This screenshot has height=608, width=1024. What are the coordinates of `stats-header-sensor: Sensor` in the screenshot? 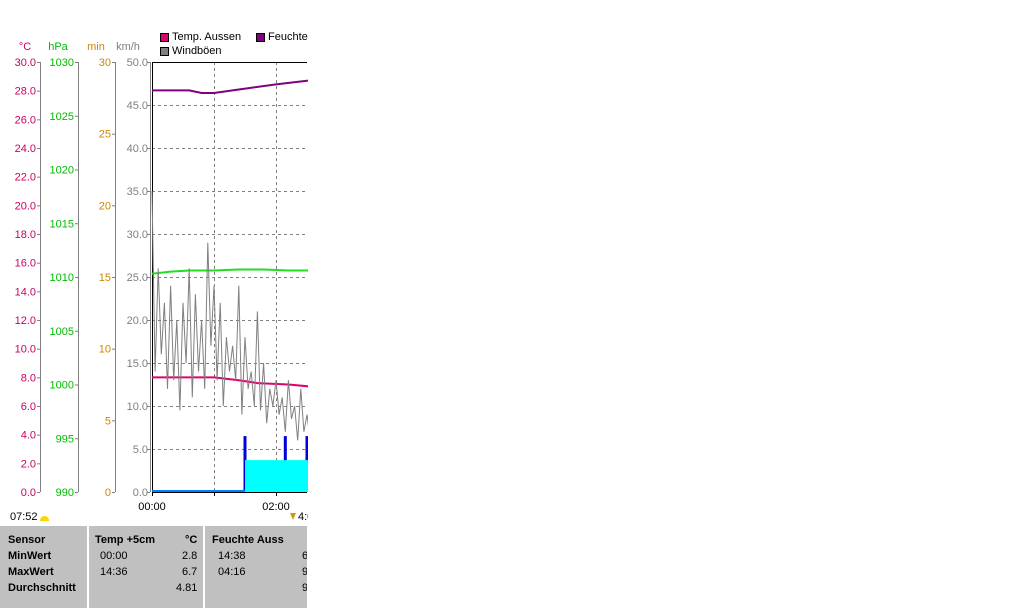 It's located at (27, 540).